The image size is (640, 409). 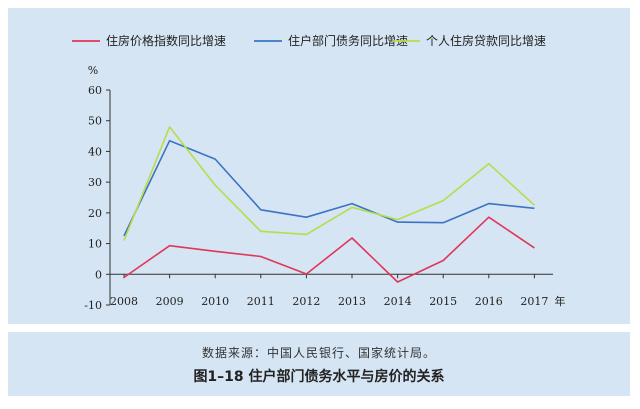 I want to click on legend: 住房价格指数同比增速 住户部门债务同比增速 个人住房贷款同比增速, so click(x=309, y=40).